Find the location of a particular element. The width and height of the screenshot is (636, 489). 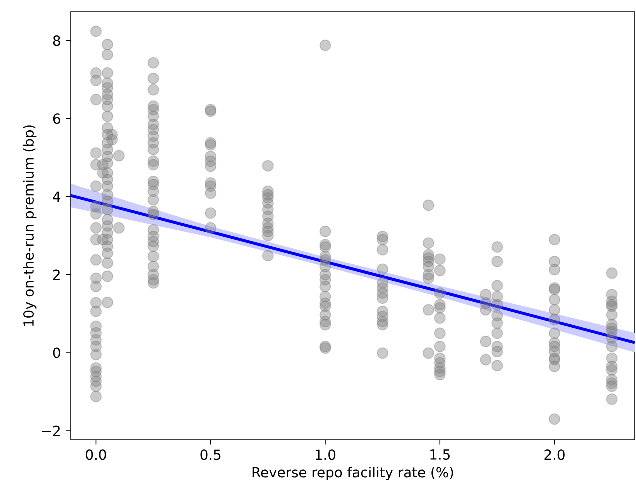

y-tick-label: 4 is located at coordinates (57, 197).